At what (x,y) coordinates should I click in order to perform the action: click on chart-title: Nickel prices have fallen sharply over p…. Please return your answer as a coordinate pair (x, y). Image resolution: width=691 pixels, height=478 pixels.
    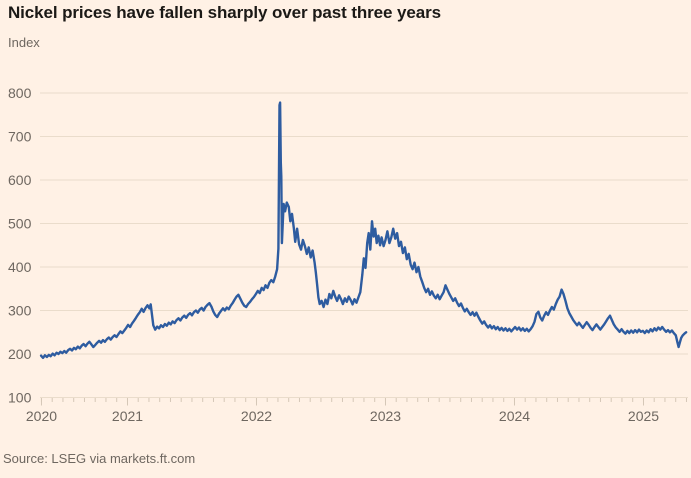
    Looking at the image, I should click on (224, 12).